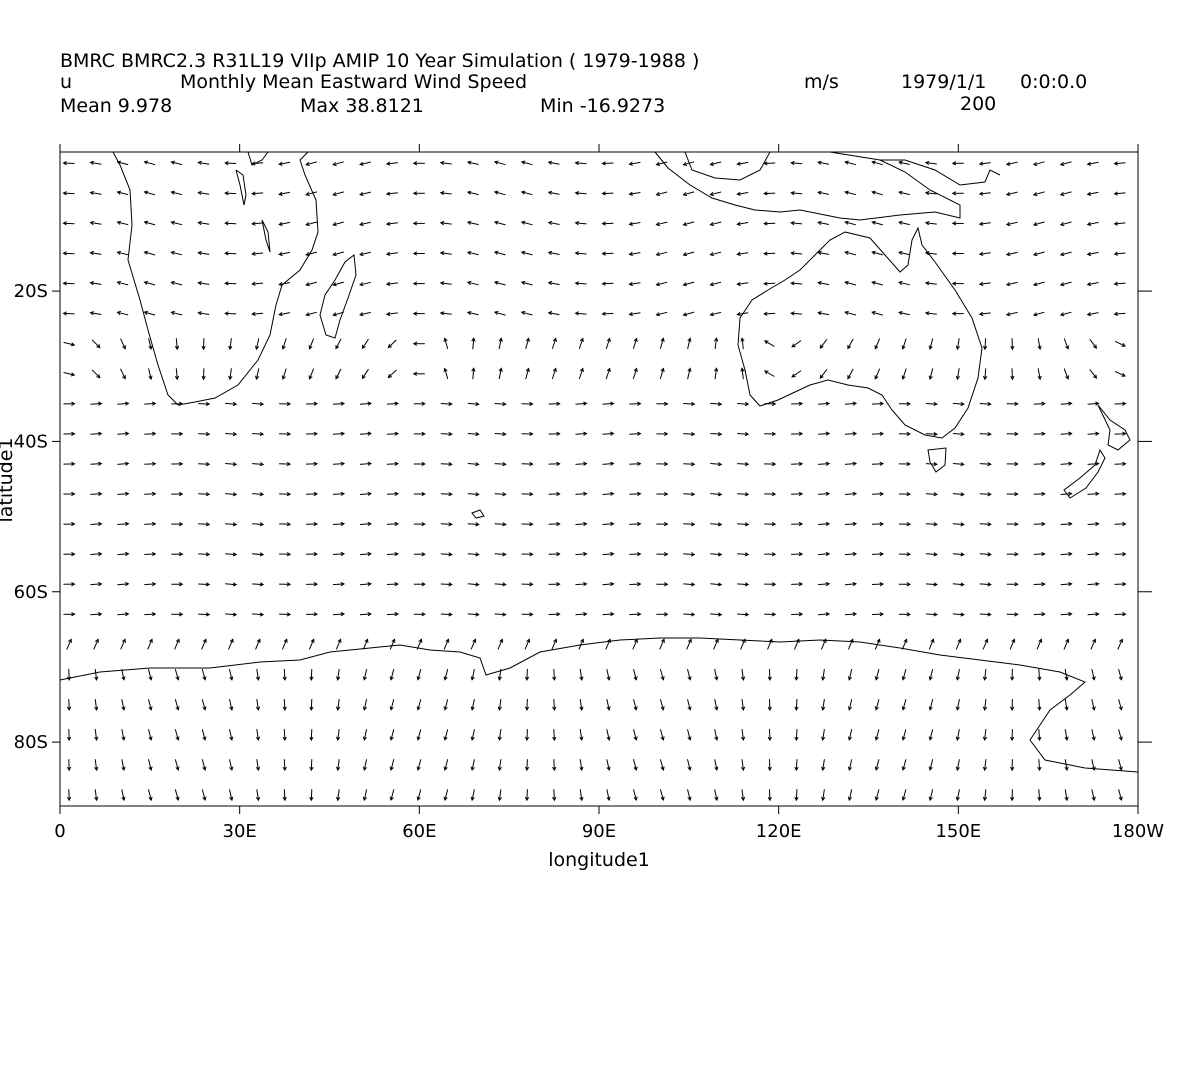 This screenshot has height=1091, width=1200. What do you see at coordinates (599, 705) in the screenshot?
I see `coastline-antarctica` at bounding box center [599, 705].